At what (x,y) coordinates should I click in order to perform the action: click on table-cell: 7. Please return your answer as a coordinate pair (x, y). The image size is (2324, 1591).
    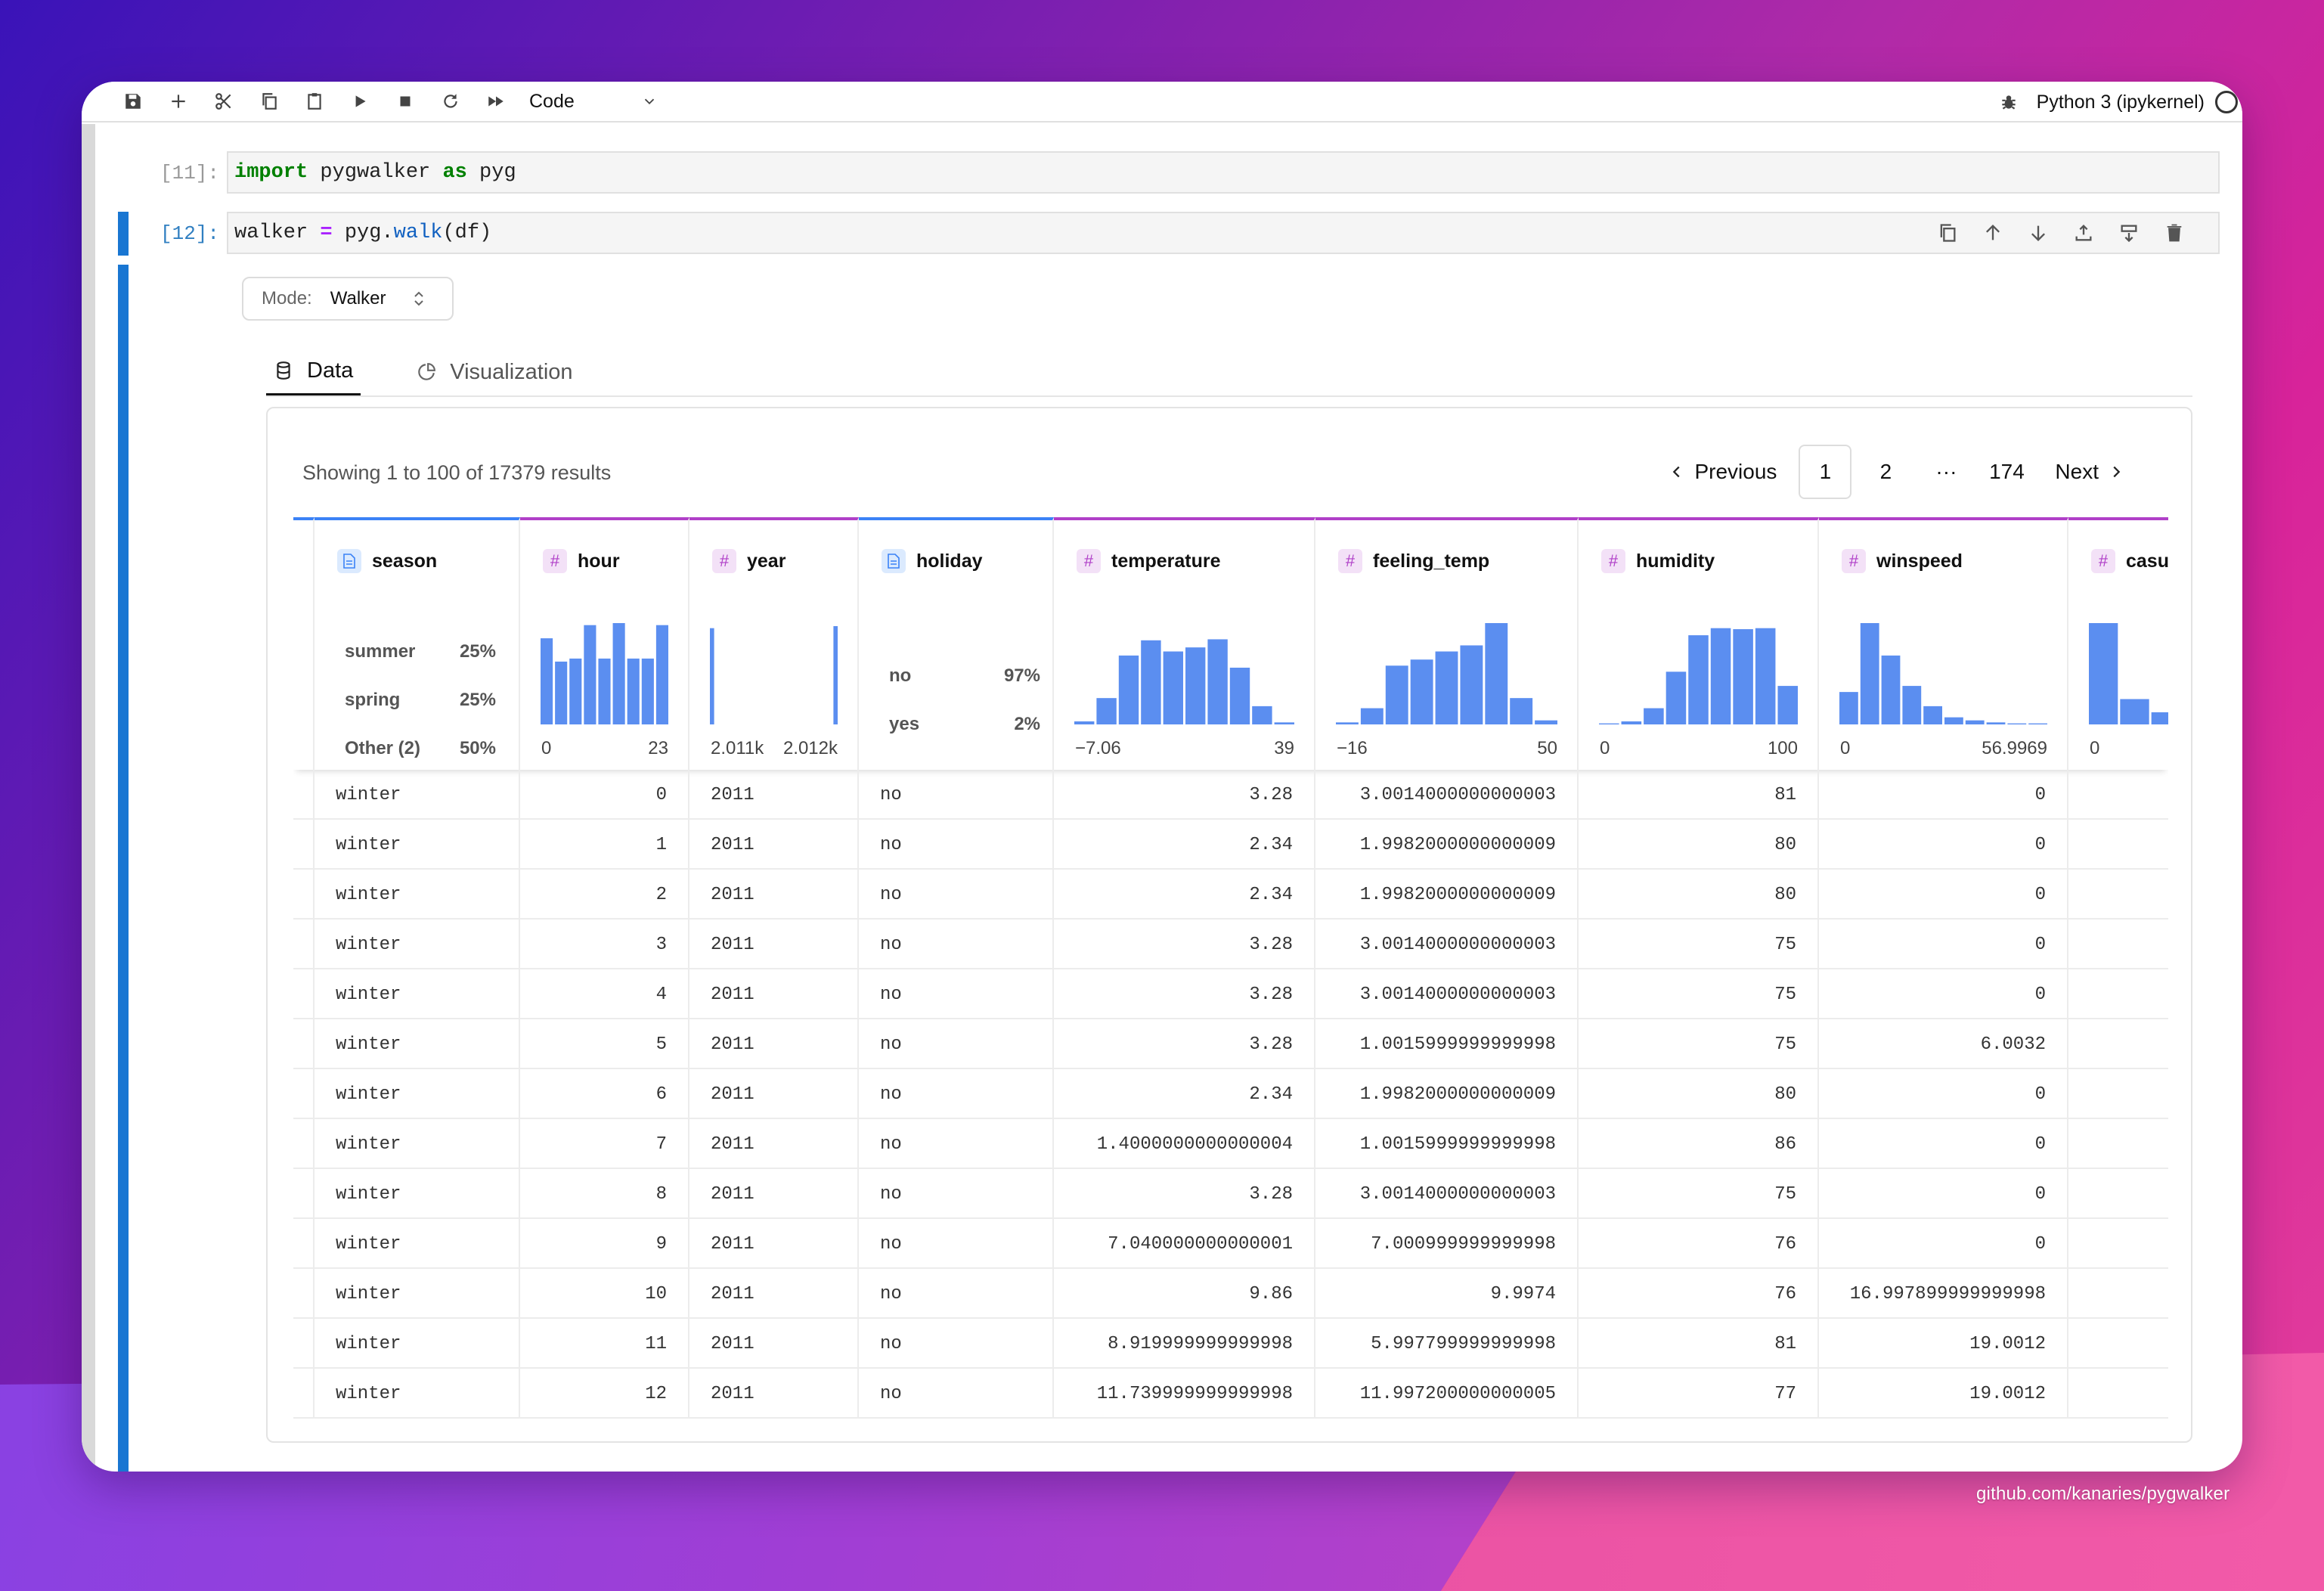
    Looking at the image, I should click on (604, 1144).